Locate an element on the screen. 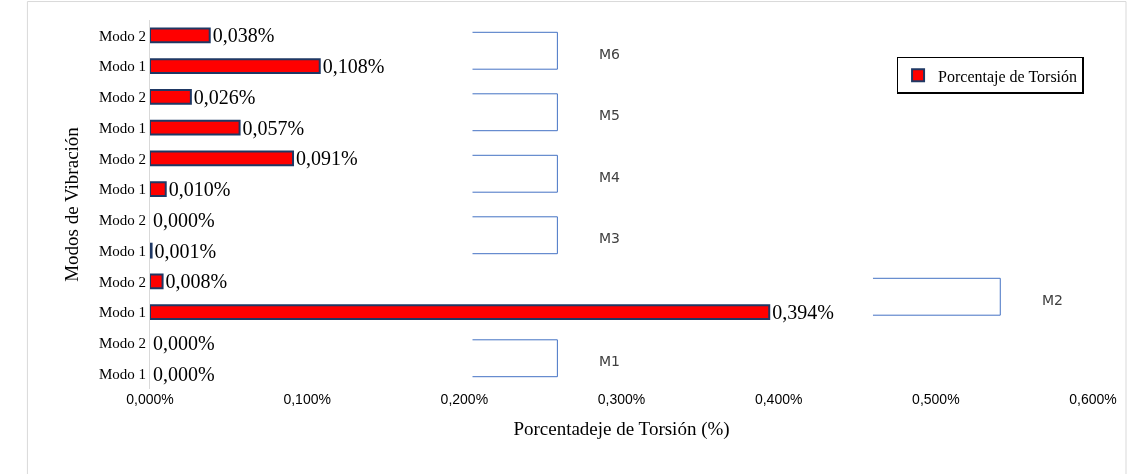 The image size is (1133, 474). y-axis-title: Modos de Vibración is located at coordinates (71, 204).